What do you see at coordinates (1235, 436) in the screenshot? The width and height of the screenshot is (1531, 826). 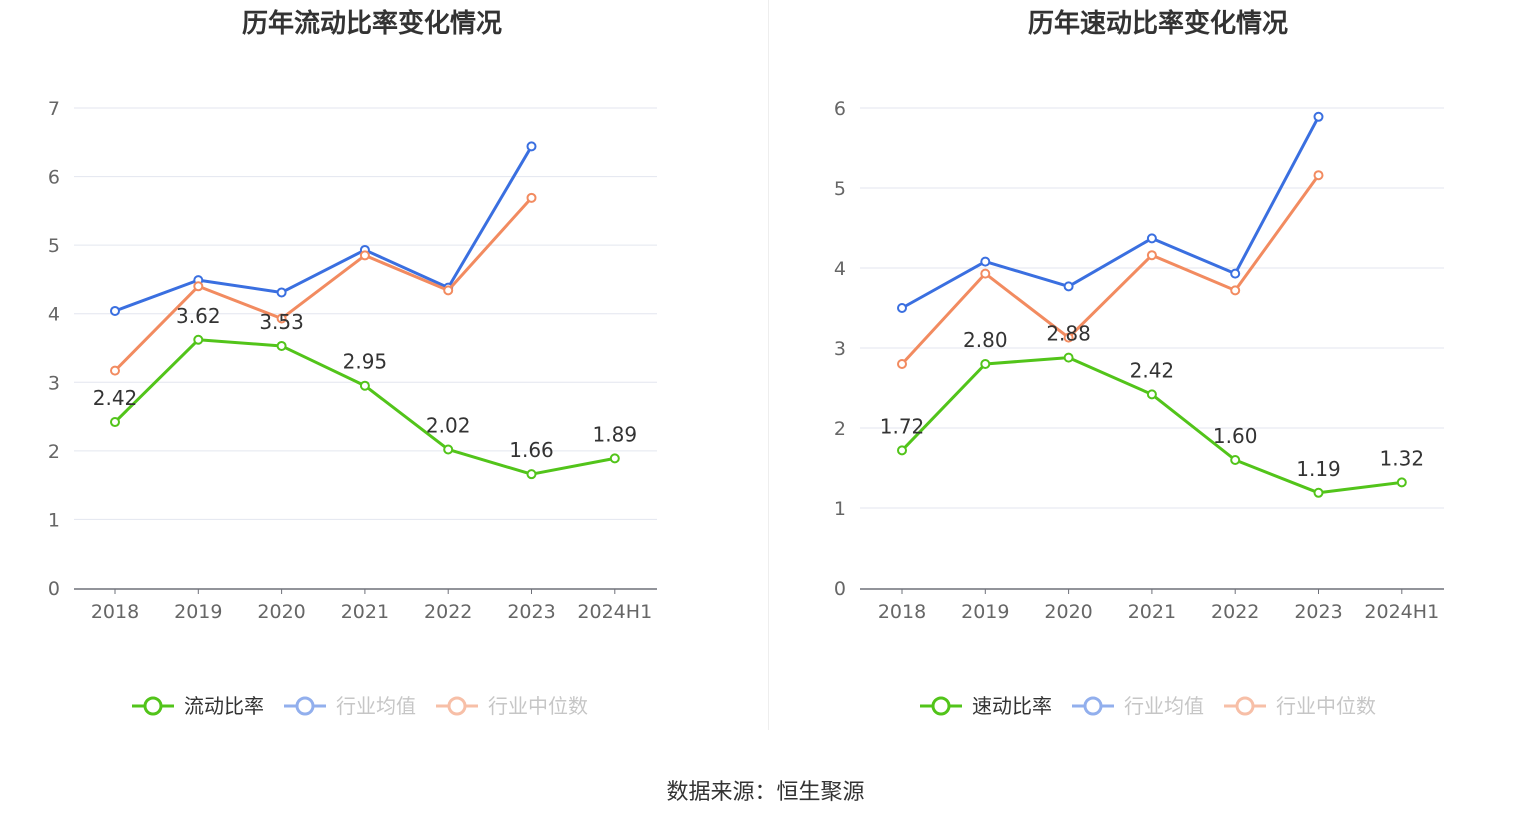 I see `data-label: 1.60` at bounding box center [1235, 436].